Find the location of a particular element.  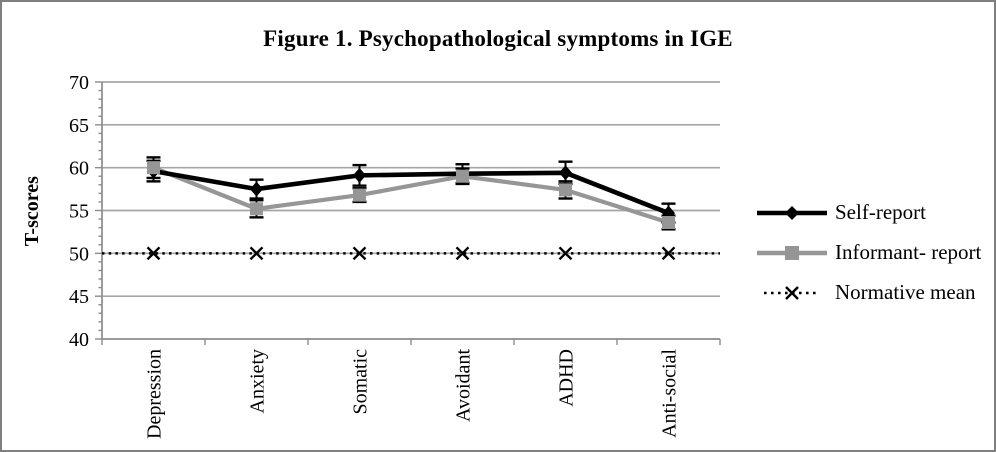

legend-label-self-report: Self-report is located at coordinates (880, 212).